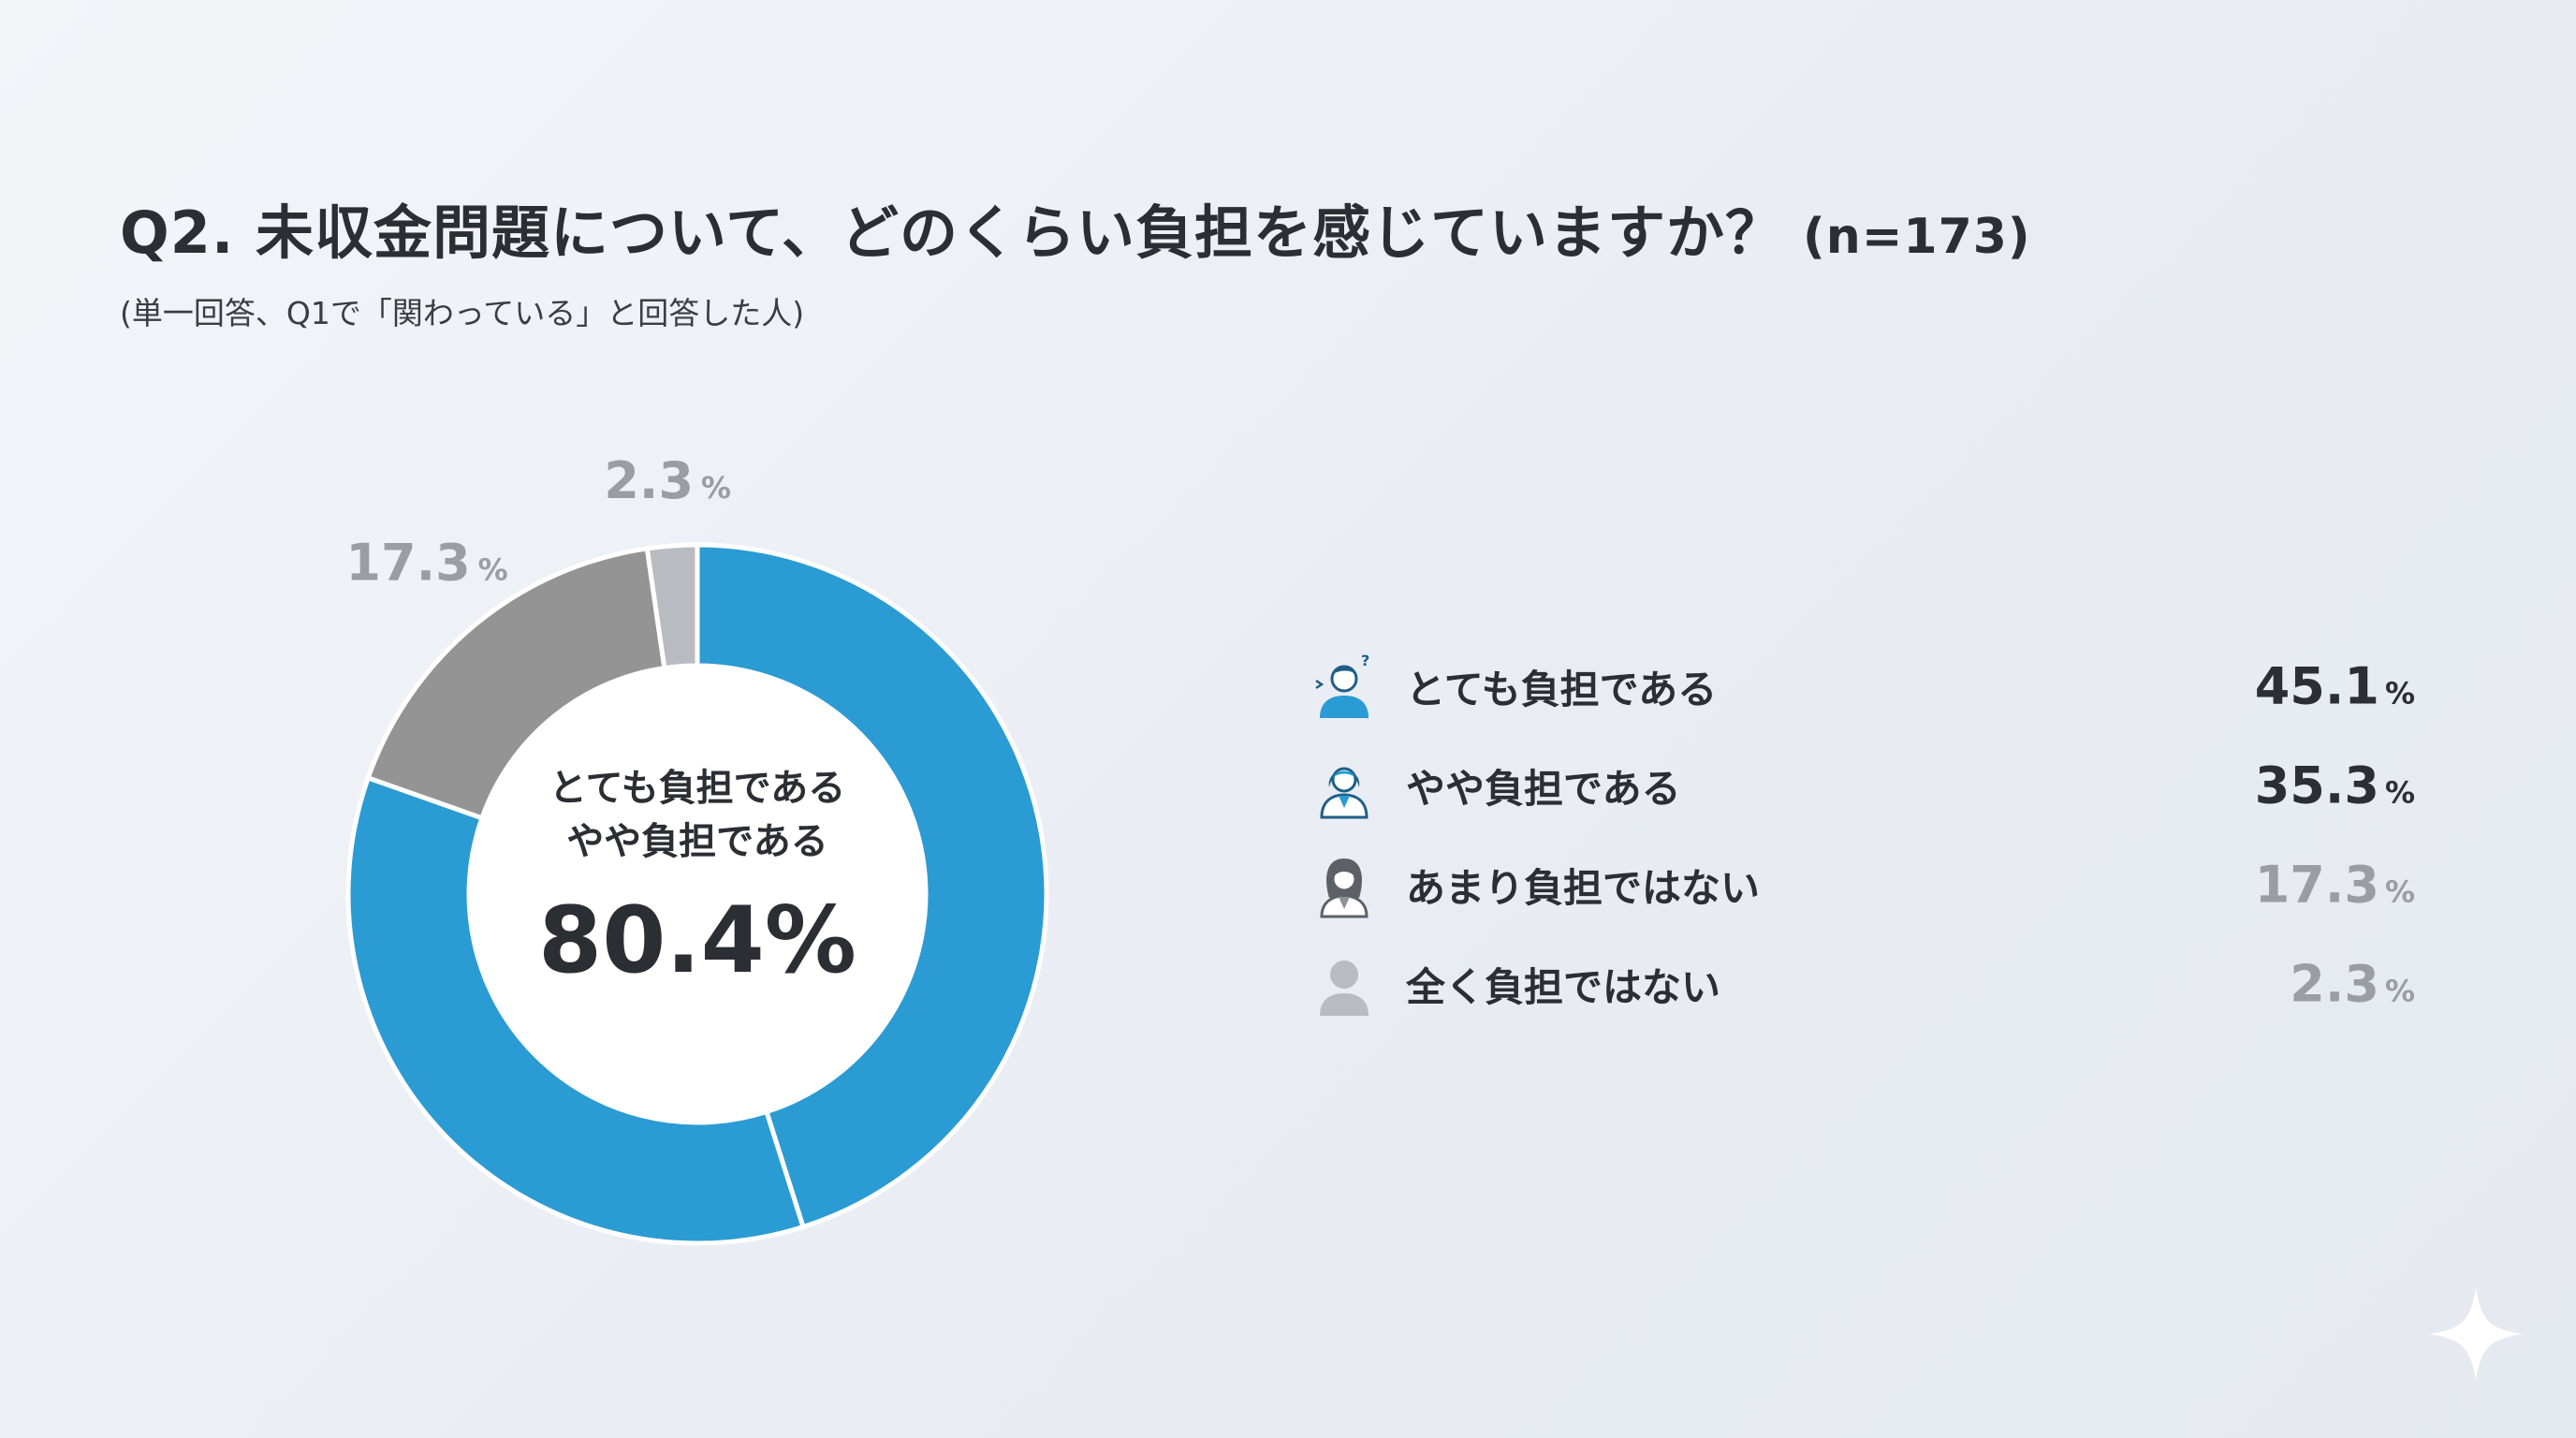 The image size is (2576, 1438). I want to click on legend-item: ? とても負担である 45.1%, so click(1862, 686).